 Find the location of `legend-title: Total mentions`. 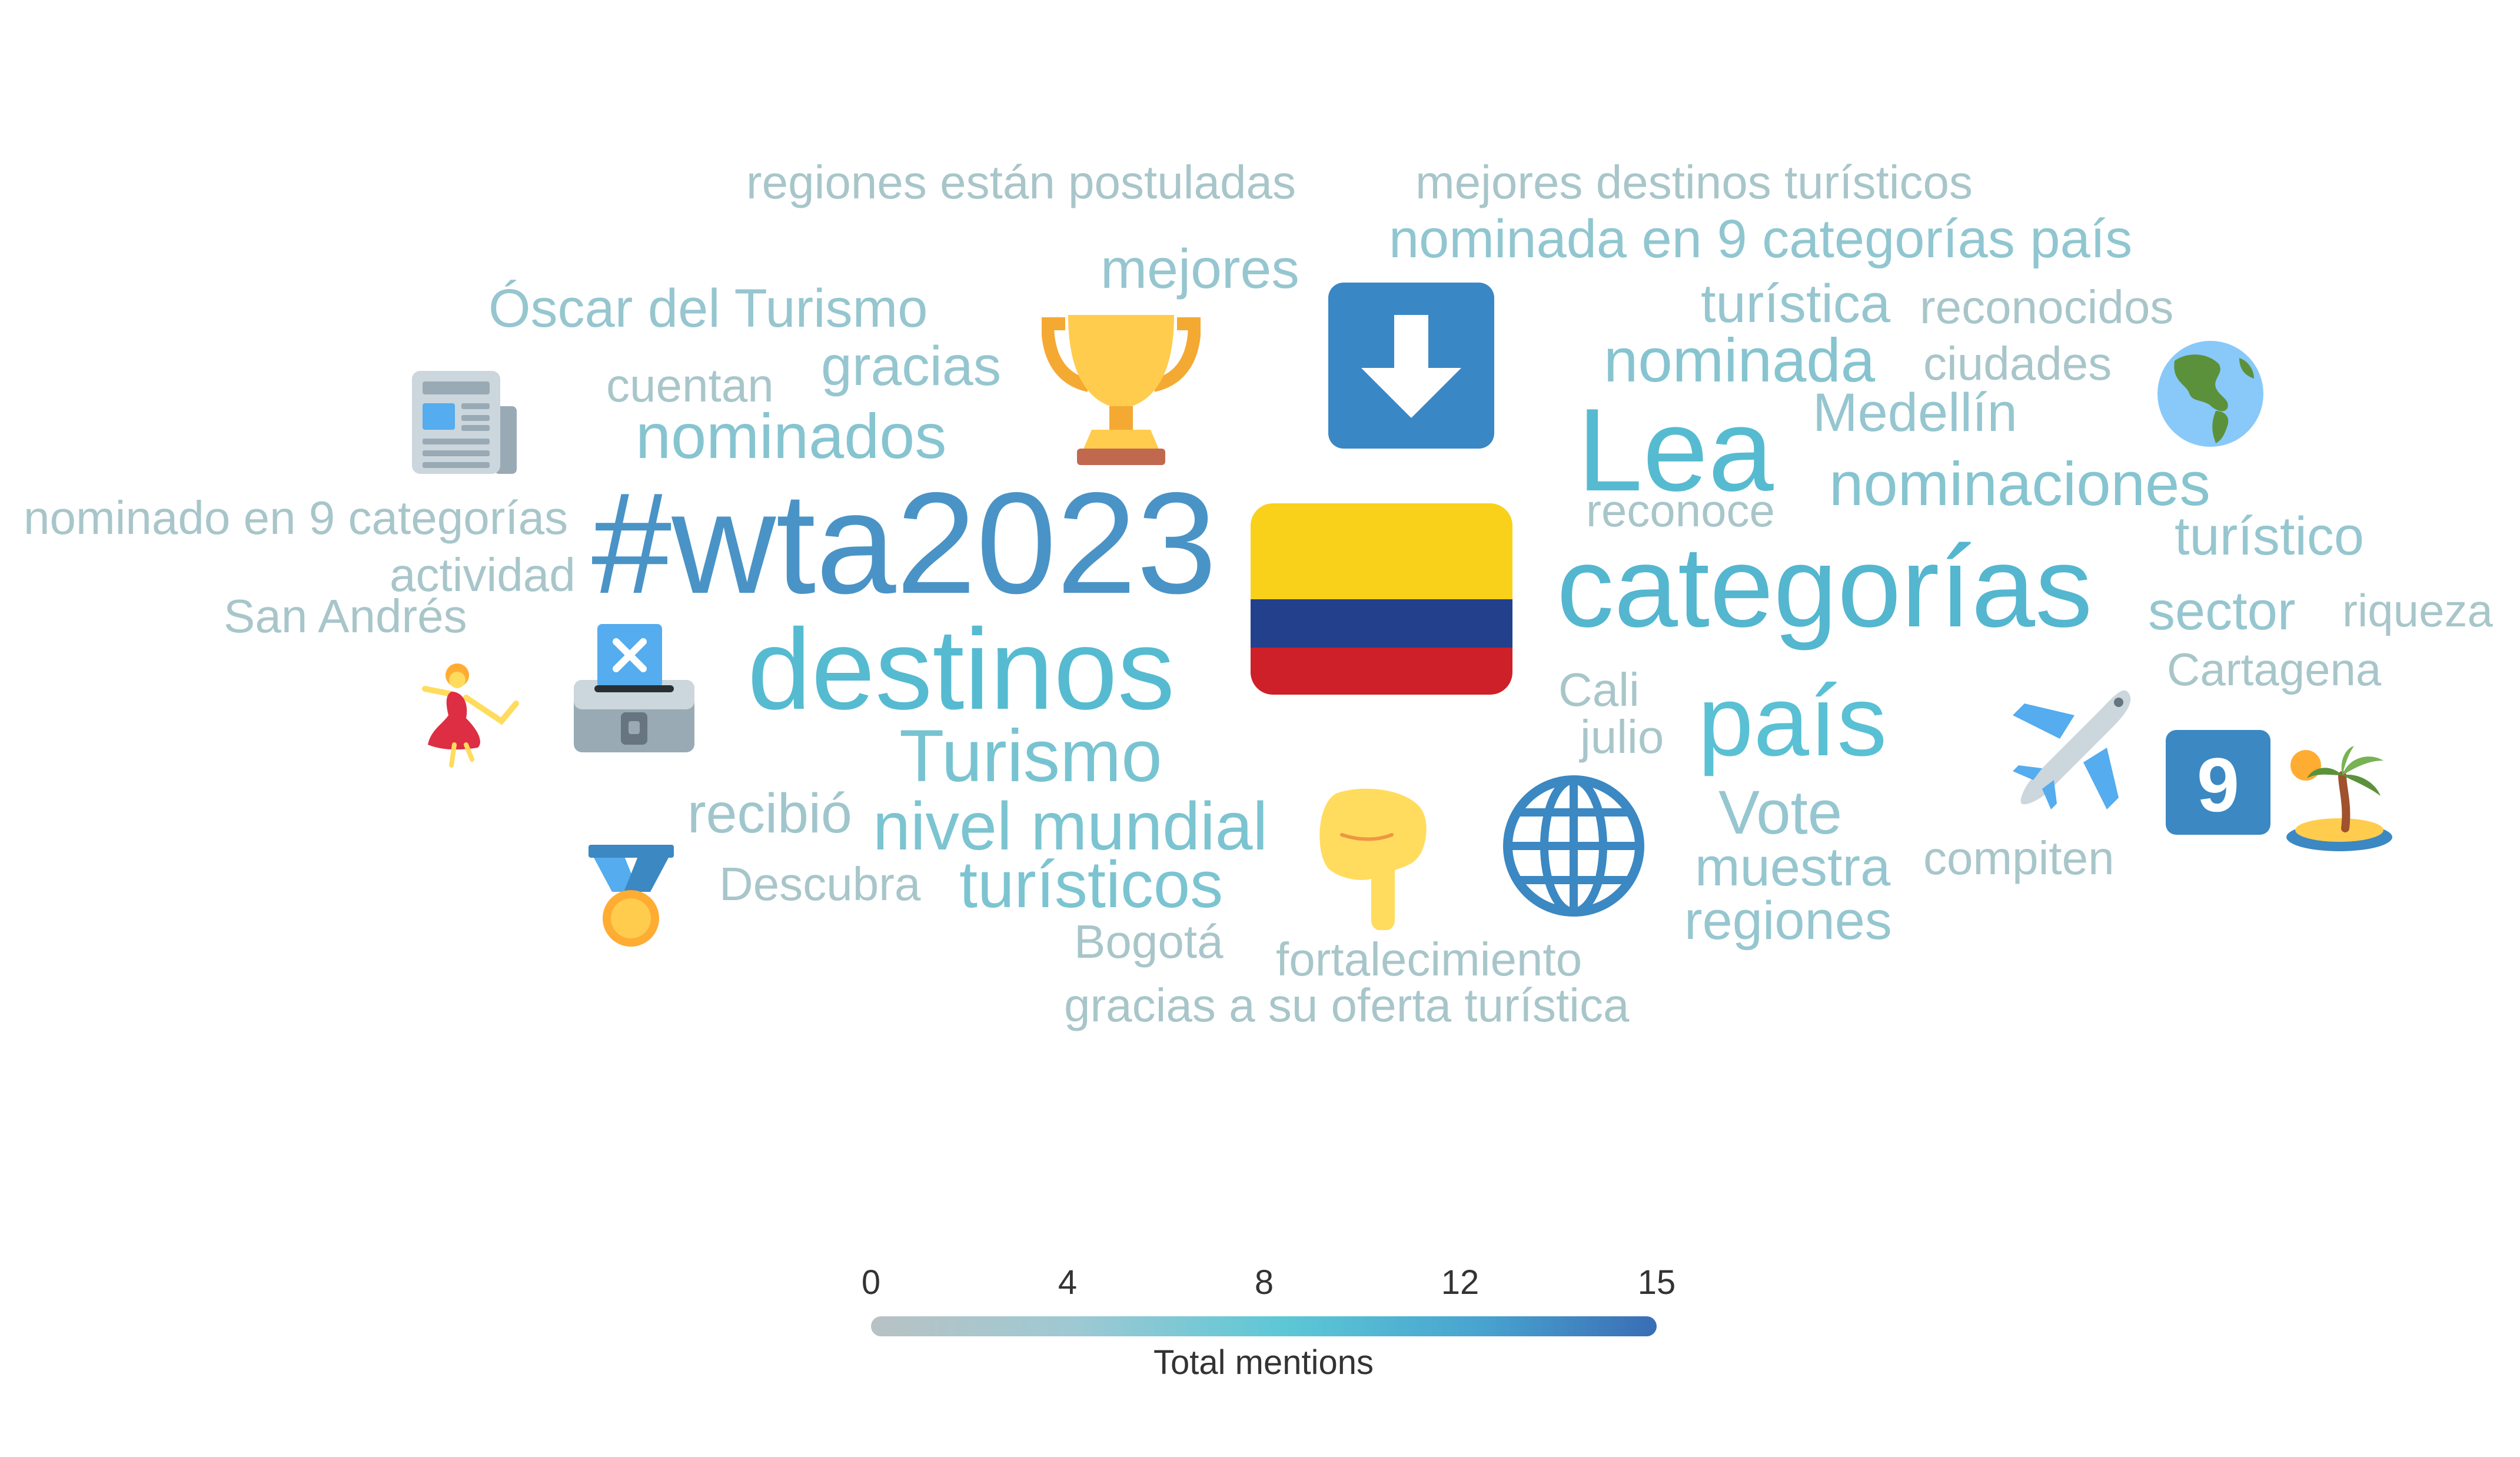

legend-title: Total mentions is located at coordinates (1263, 1362).